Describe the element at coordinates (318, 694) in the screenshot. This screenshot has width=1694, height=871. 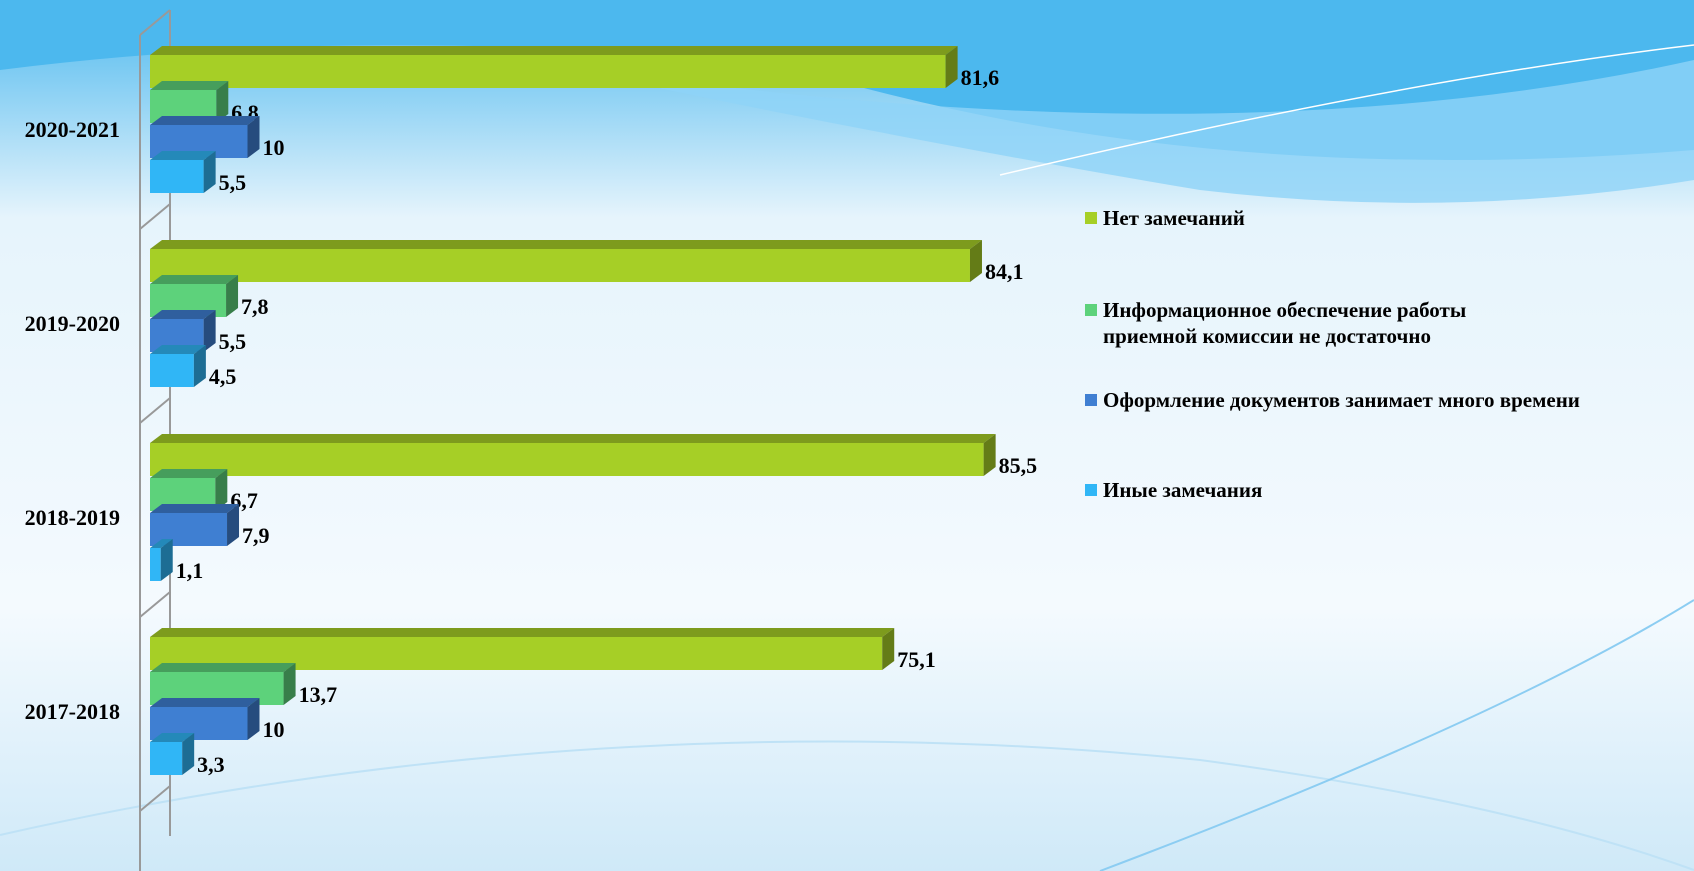
I see `data-label: 13,7` at that location.